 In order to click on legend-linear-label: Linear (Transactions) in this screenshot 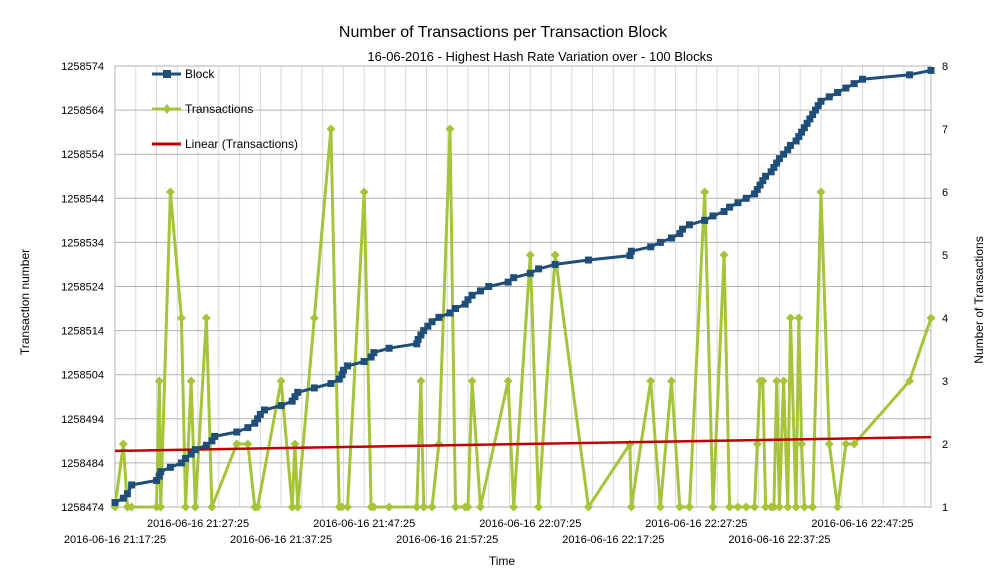, I will do `click(241, 144)`.